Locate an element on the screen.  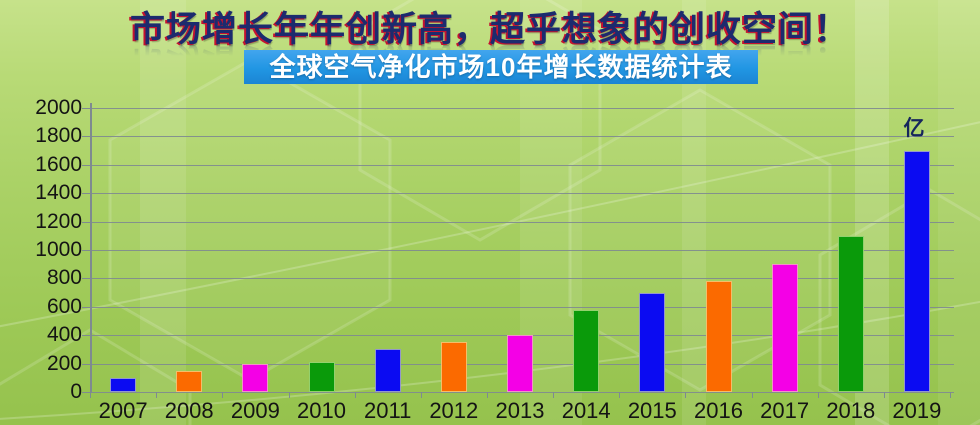
x-axis-label: 2019 is located at coordinates (917, 410).